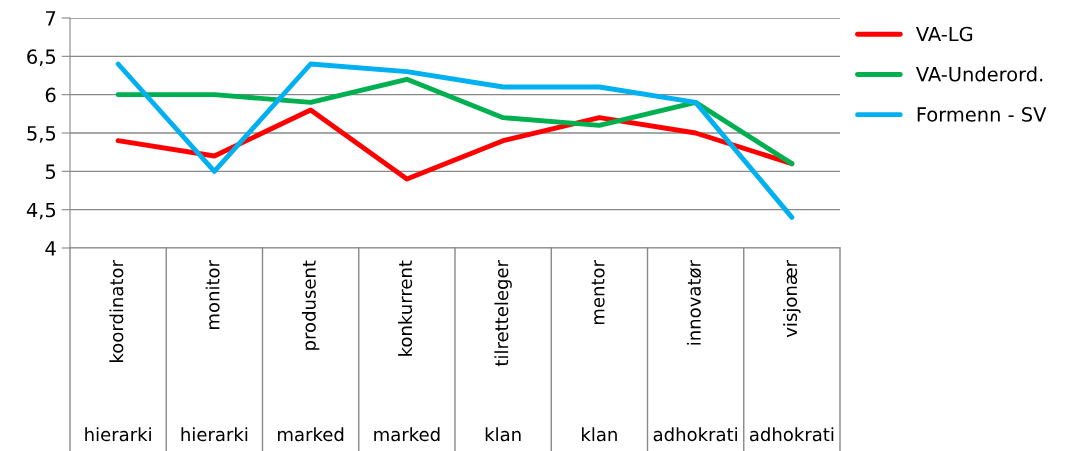 This screenshot has width=1084, height=451. I want to click on y-tick-label: 4,5, so click(41, 211).